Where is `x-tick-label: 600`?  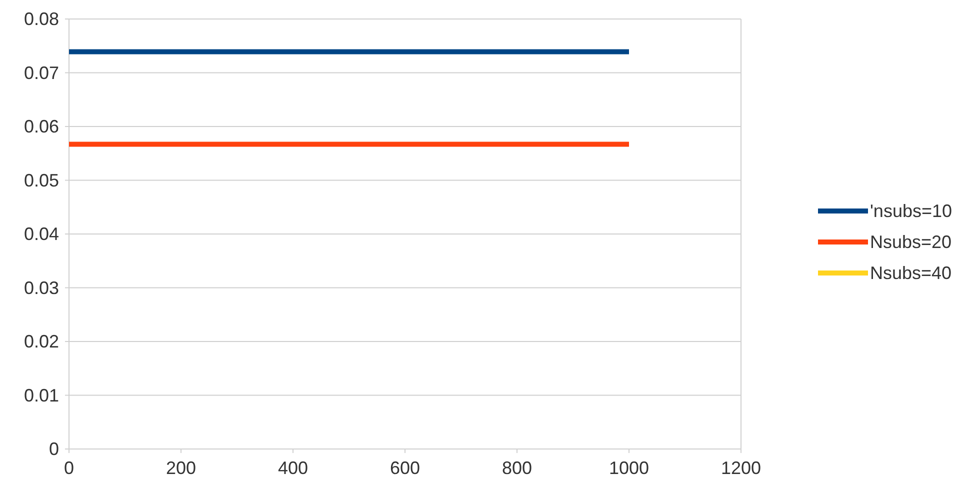 x-tick-label: 600 is located at coordinates (405, 468).